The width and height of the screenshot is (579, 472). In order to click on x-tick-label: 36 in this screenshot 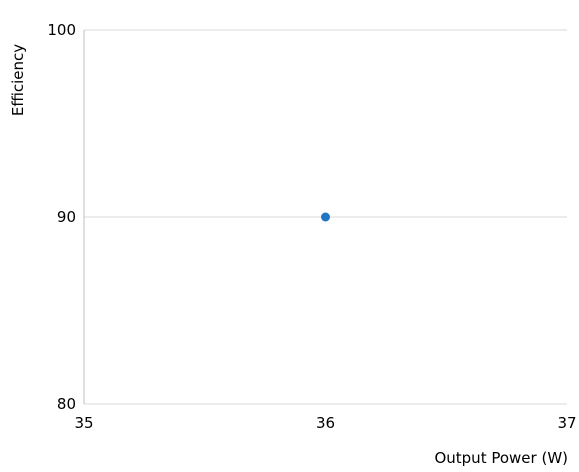, I will do `click(325, 423)`.